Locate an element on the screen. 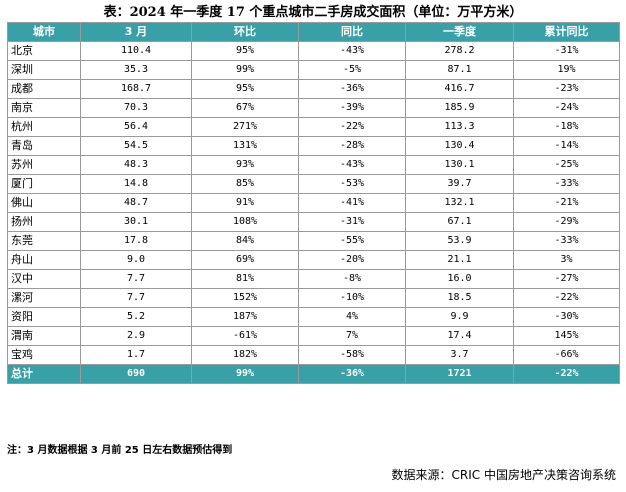  table-row: 东莞 17.8 84% -55% 53.9 -33% is located at coordinates (313, 241).